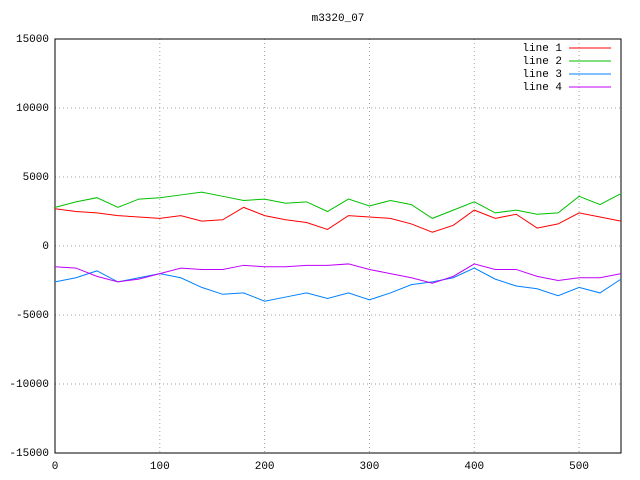  I want to click on y-tick-label: -10000, so click(29, 385).